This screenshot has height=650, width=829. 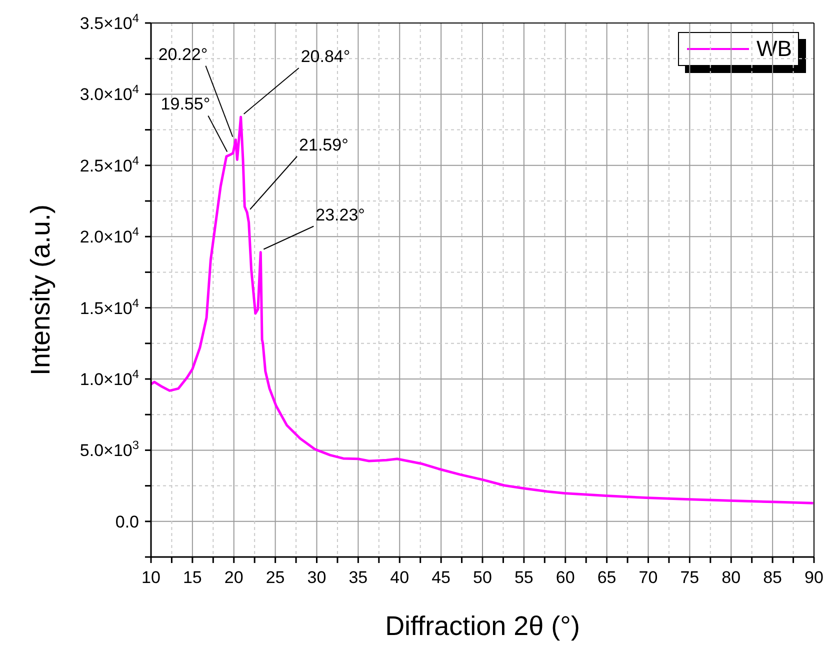 What do you see at coordinates (340, 214) in the screenshot?
I see `annotation: 23.23°` at bounding box center [340, 214].